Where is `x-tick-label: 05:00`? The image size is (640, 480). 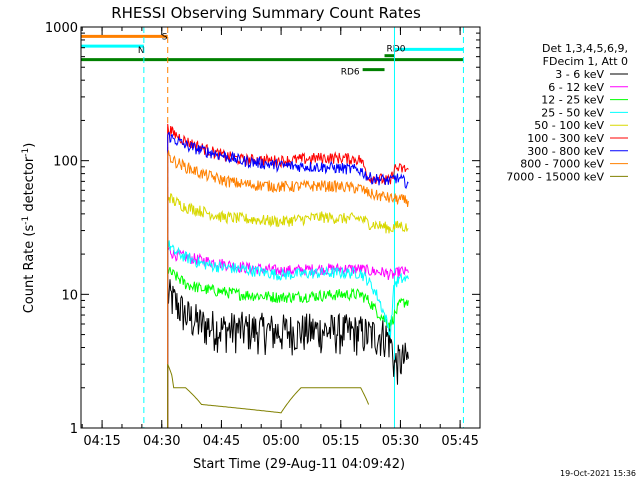
x-tick-label: 05:00 is located at coordinates (280, 441).